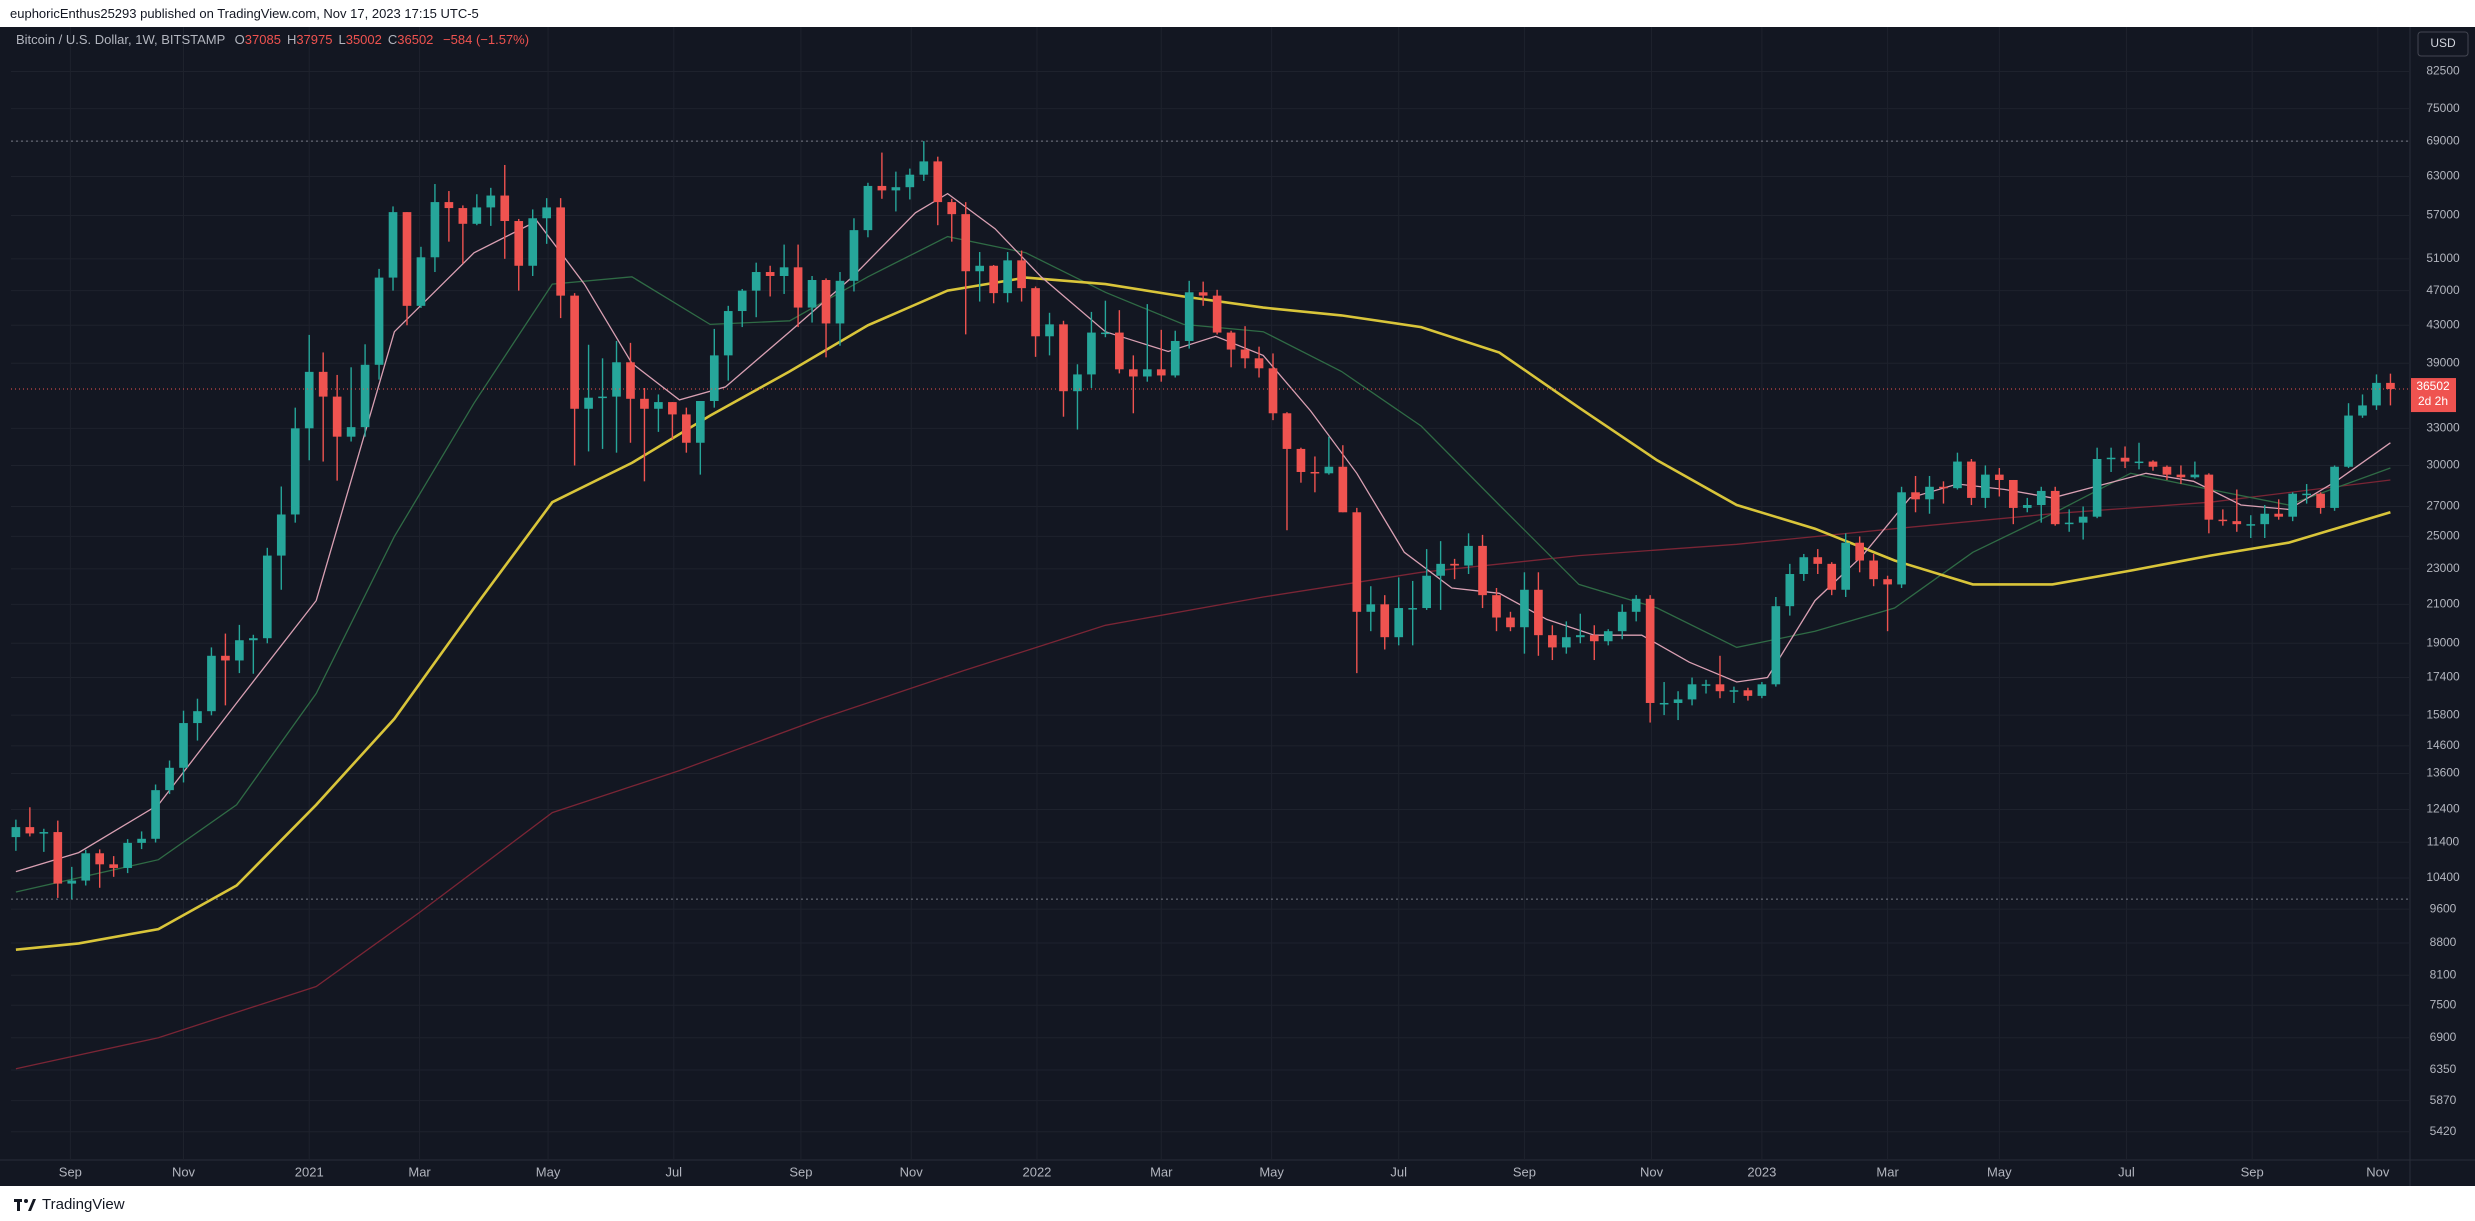 This screenshot has width=2475, height=1221. Describe the element at coordinates (121, 39) in the screenshot. I see `symbol: Bitcoin / U.S. Dollar, 1W, BITSTAMP` at that location.